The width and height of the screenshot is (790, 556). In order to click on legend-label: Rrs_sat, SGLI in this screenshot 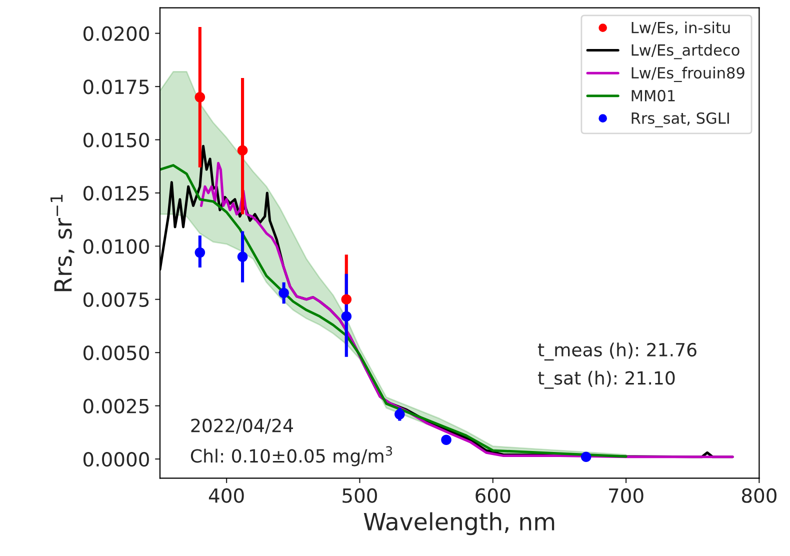, I will do `click(680, 120)`.